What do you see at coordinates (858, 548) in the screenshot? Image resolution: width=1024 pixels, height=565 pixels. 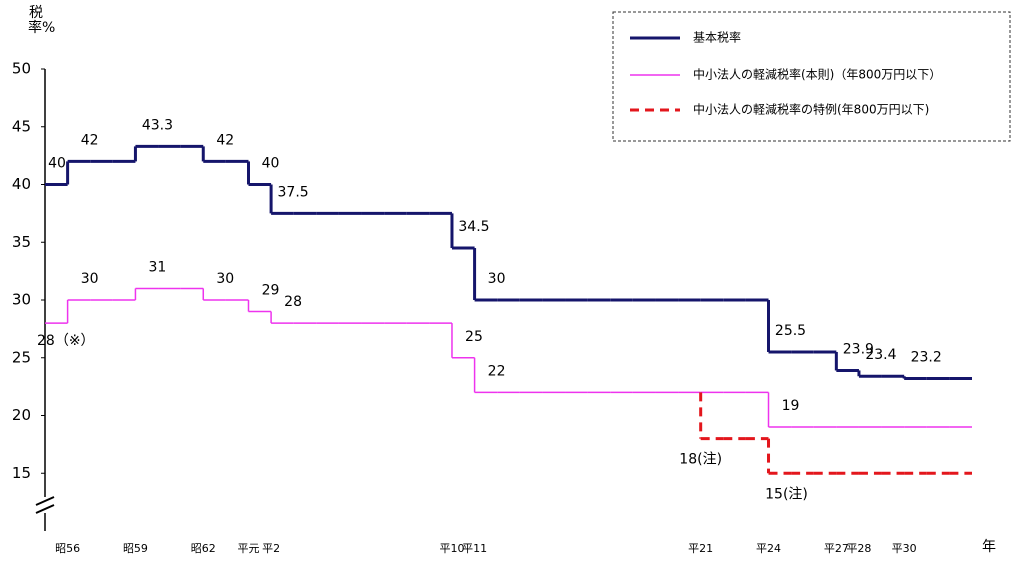 I see `x-tick-label: 平28` at bounding box center [858, 548].